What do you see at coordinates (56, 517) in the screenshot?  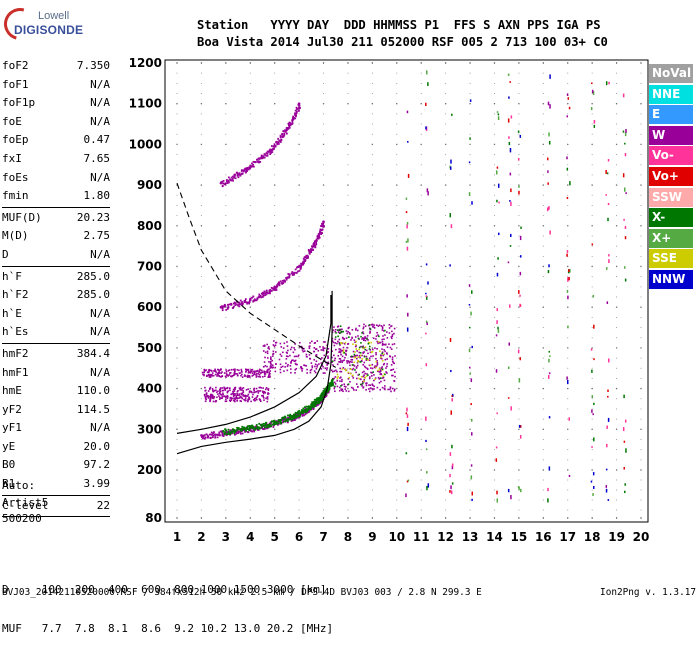 I see `param-separator` at bounding box center [56, 517].